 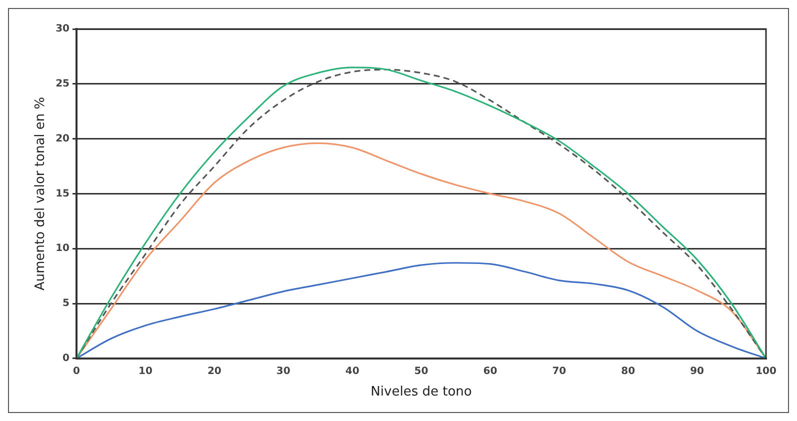 What do you see at coordinates (40, 193) in the screenshot?
I see `y-axis-title: Aumento del valor tonal en %` at bounding box center [40, 193].